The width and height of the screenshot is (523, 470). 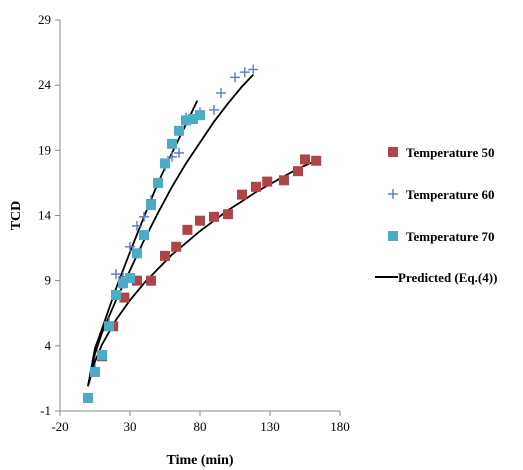 I want to click on y-tick-label: 29, so click(x=44, y=19).